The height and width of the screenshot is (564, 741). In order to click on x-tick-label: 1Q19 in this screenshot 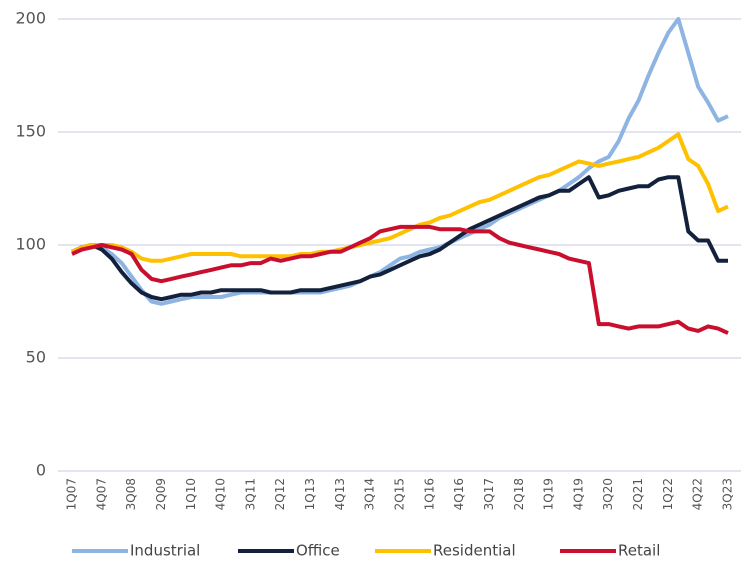, I will do `click(549, 494)`.